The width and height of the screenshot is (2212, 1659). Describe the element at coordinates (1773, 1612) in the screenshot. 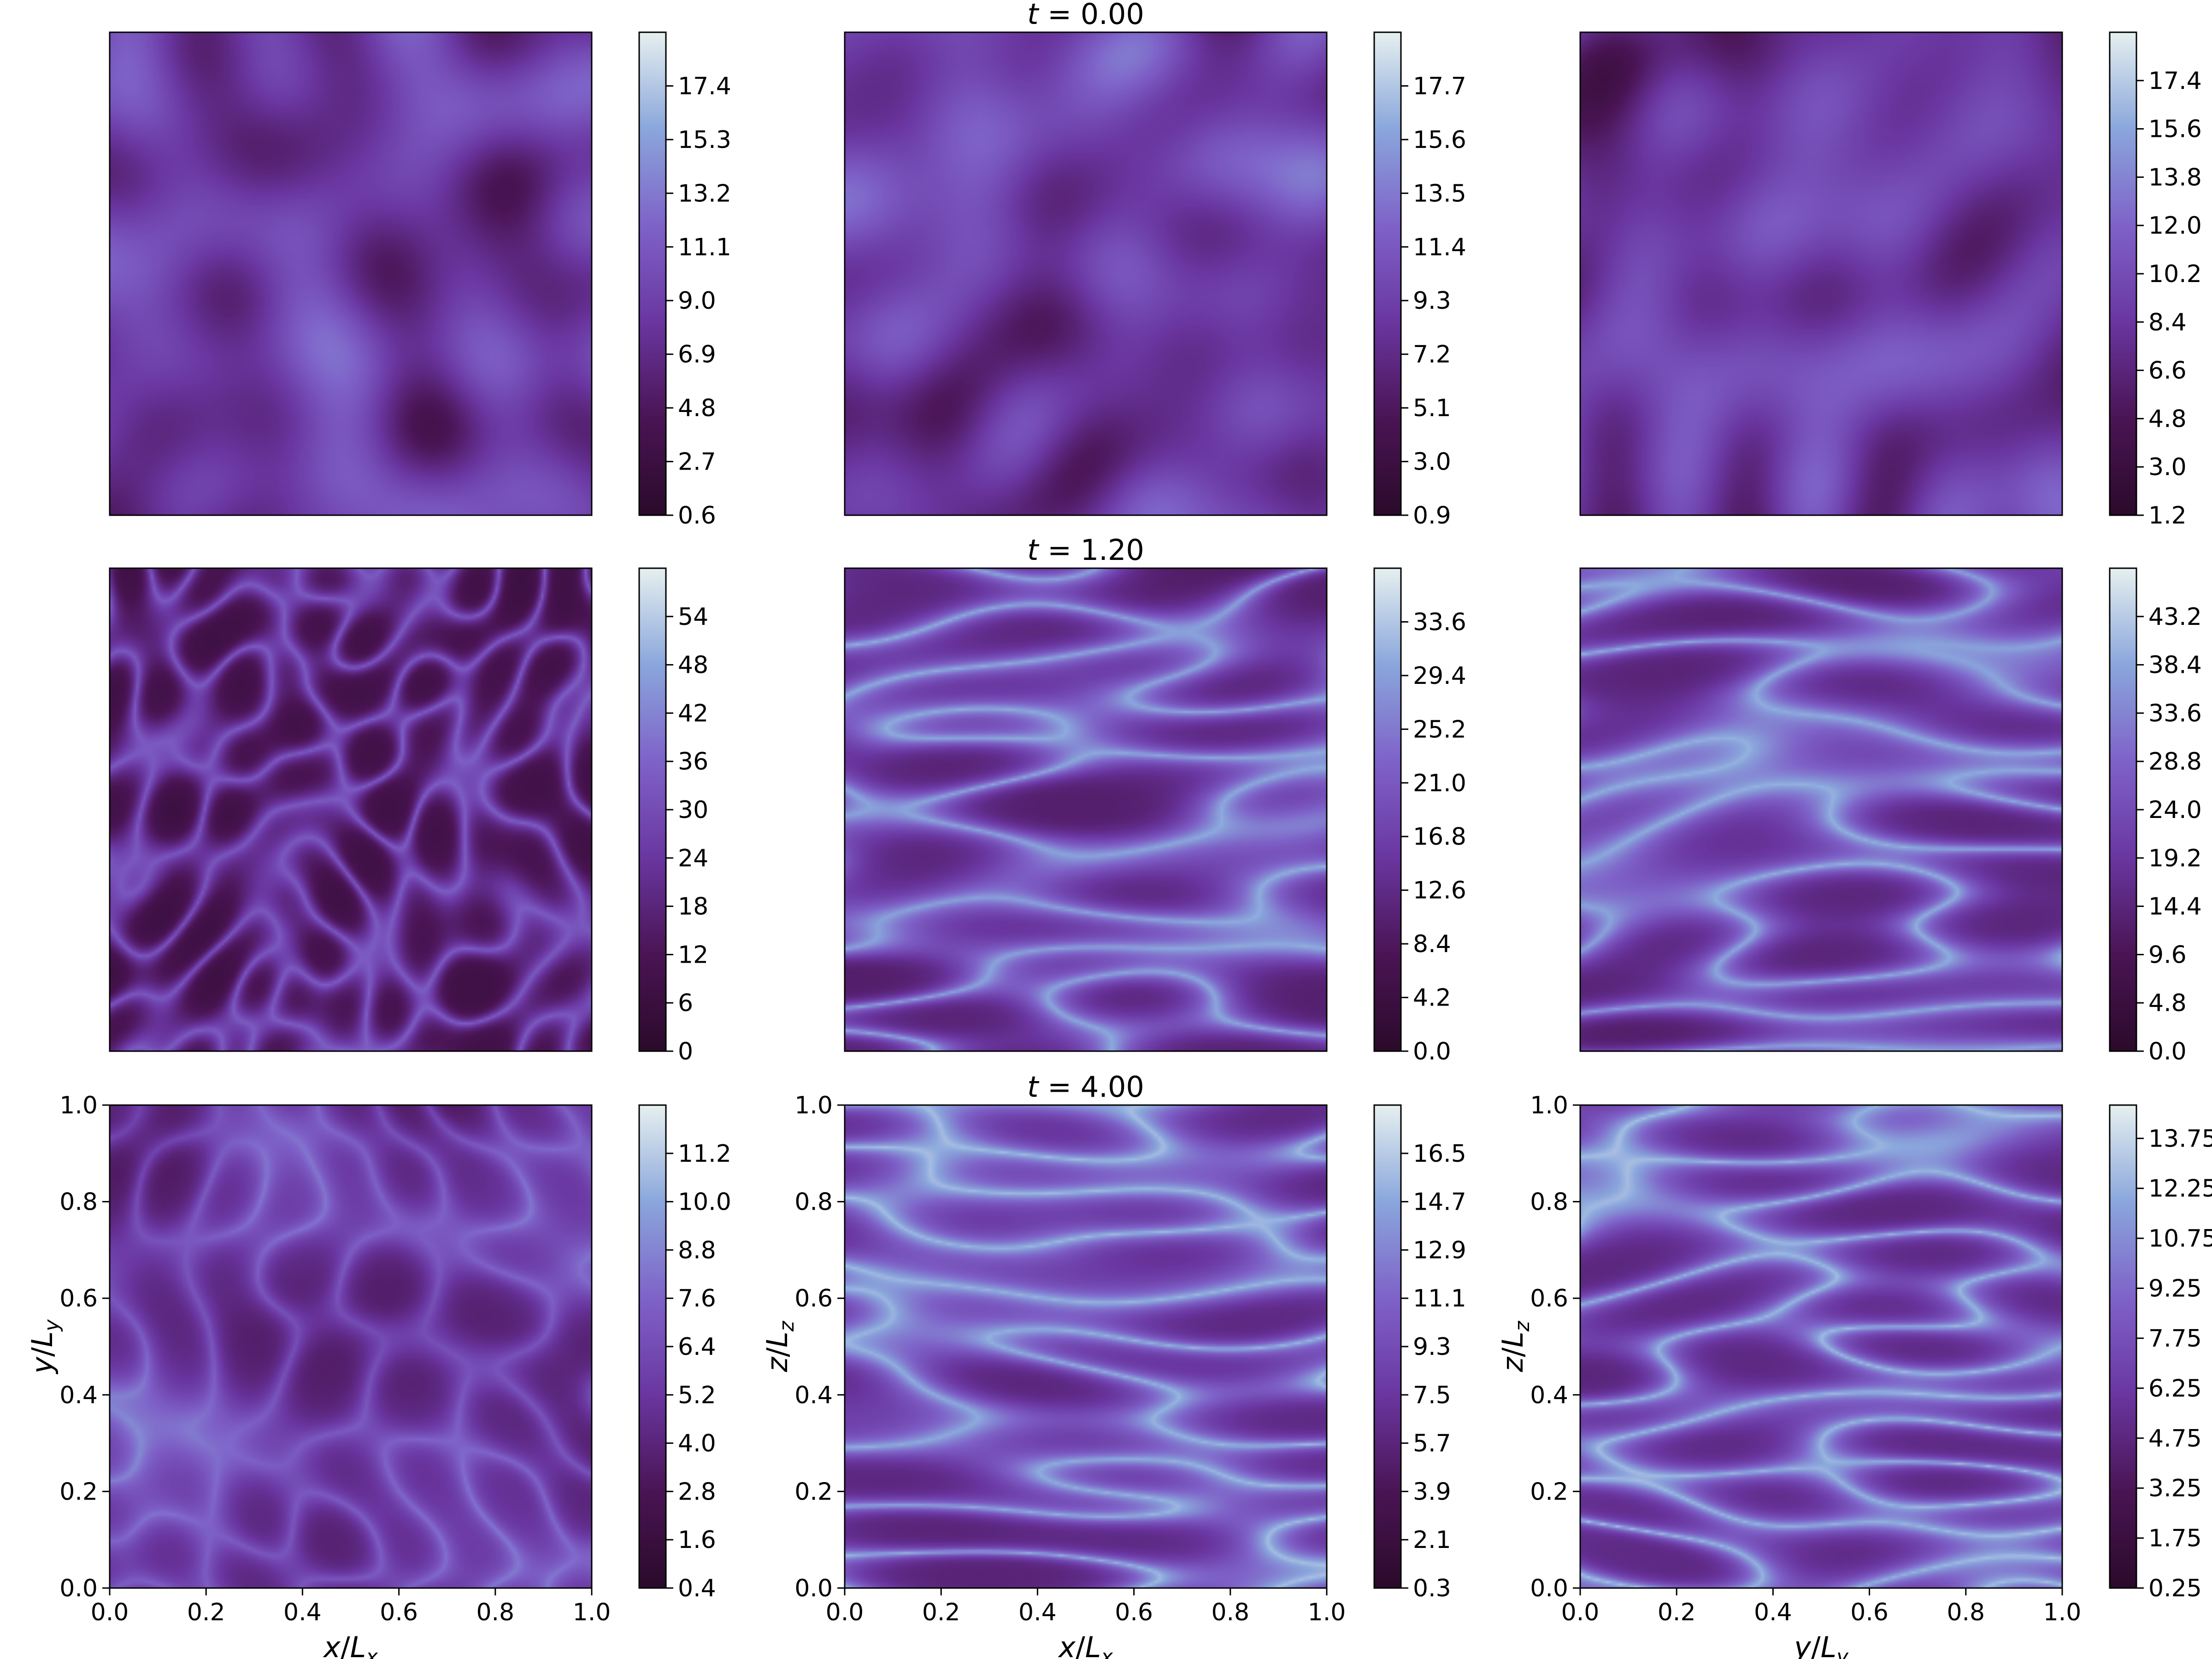

I see `x-tick-label-2-2: 0.4` at that location.